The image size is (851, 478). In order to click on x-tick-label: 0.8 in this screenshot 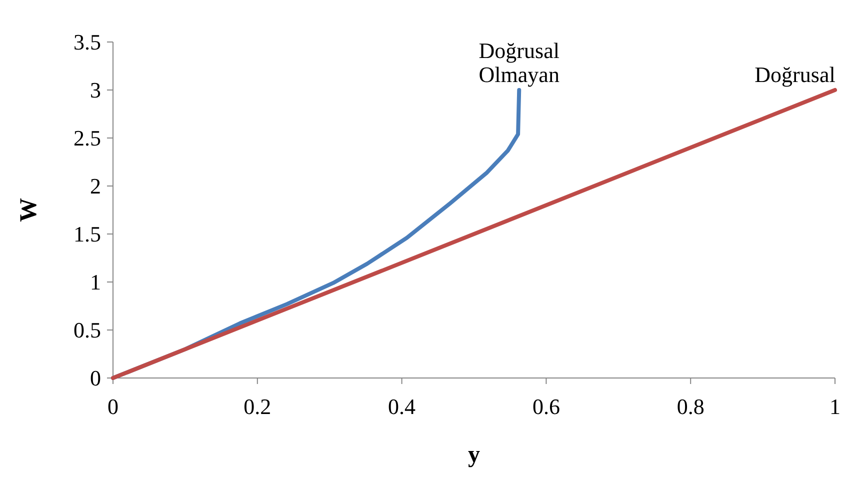, I will do `click(690, 406)`.